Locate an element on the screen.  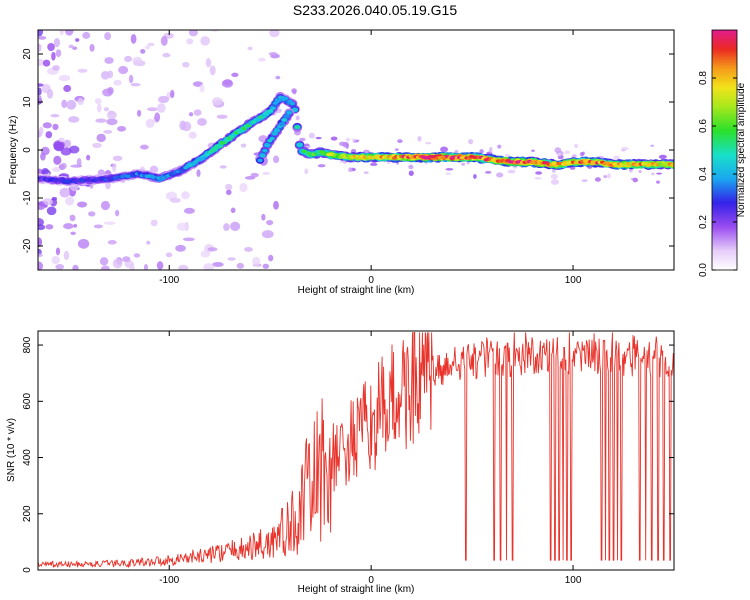
snr-x-tick-label: 0 is located at coordinates (371, 580).